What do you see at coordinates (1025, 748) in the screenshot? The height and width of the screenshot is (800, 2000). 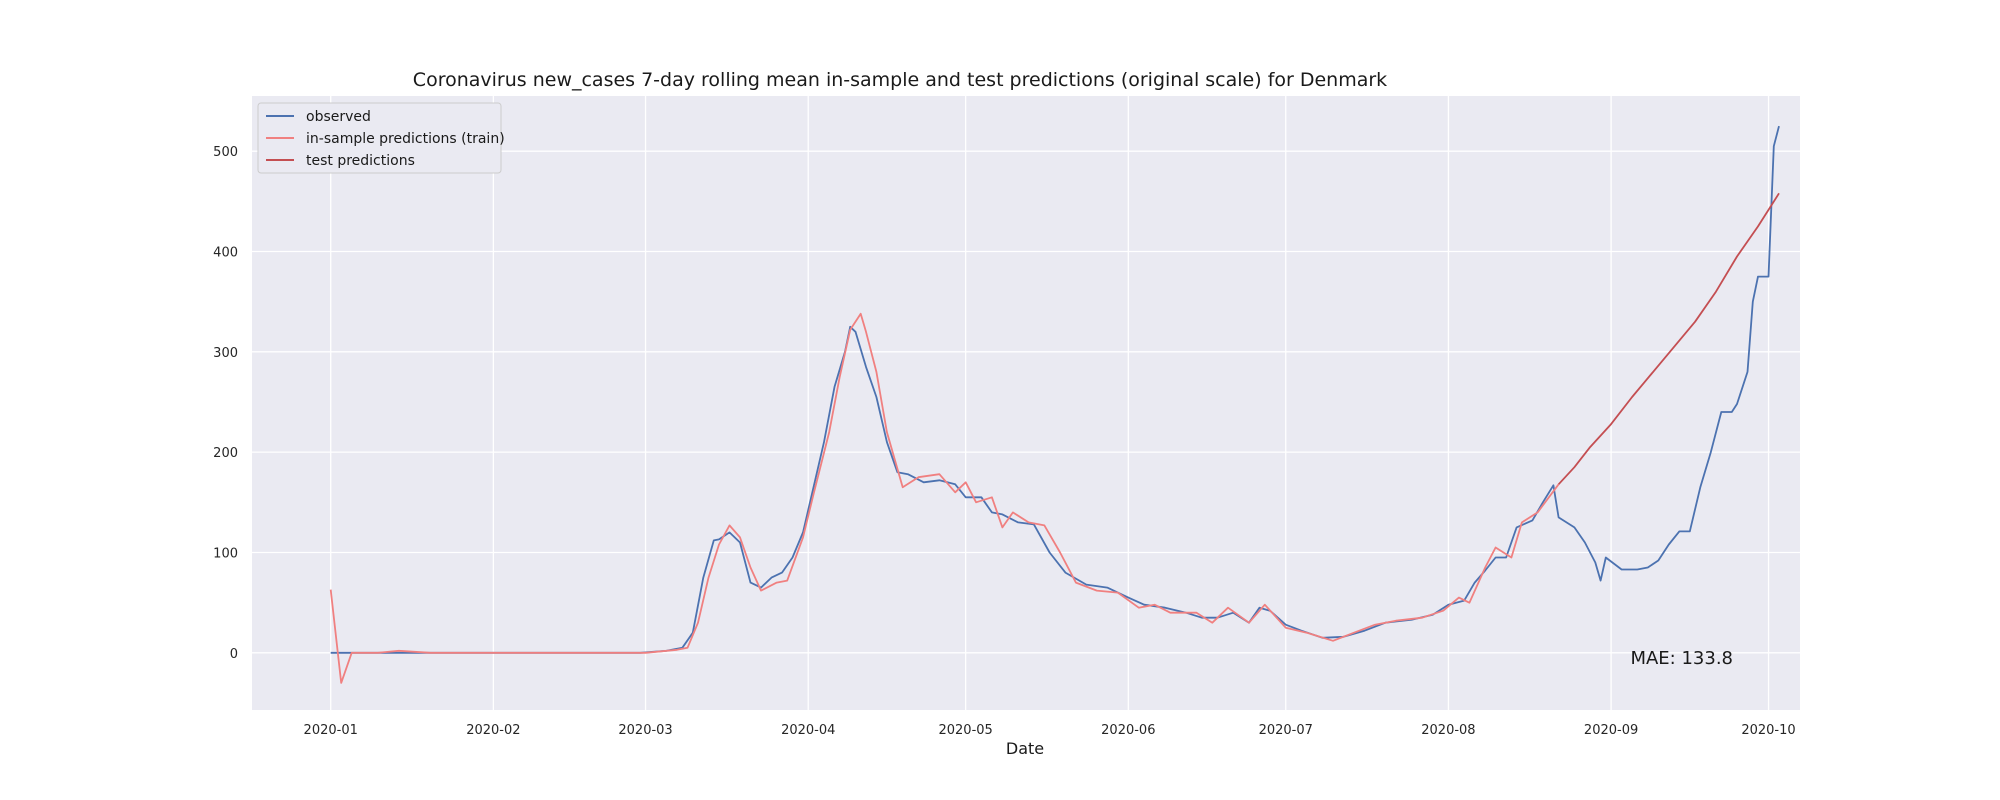 I see `x-axis-label: Date` at bounding box center [1025, 748].